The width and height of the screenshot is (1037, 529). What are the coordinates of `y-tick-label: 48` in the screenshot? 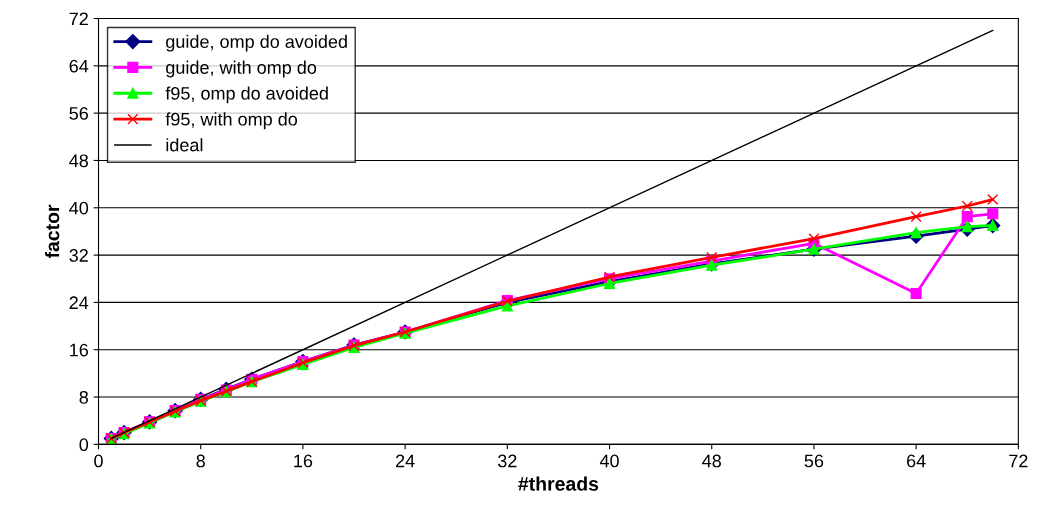 It's located at (79, 161).